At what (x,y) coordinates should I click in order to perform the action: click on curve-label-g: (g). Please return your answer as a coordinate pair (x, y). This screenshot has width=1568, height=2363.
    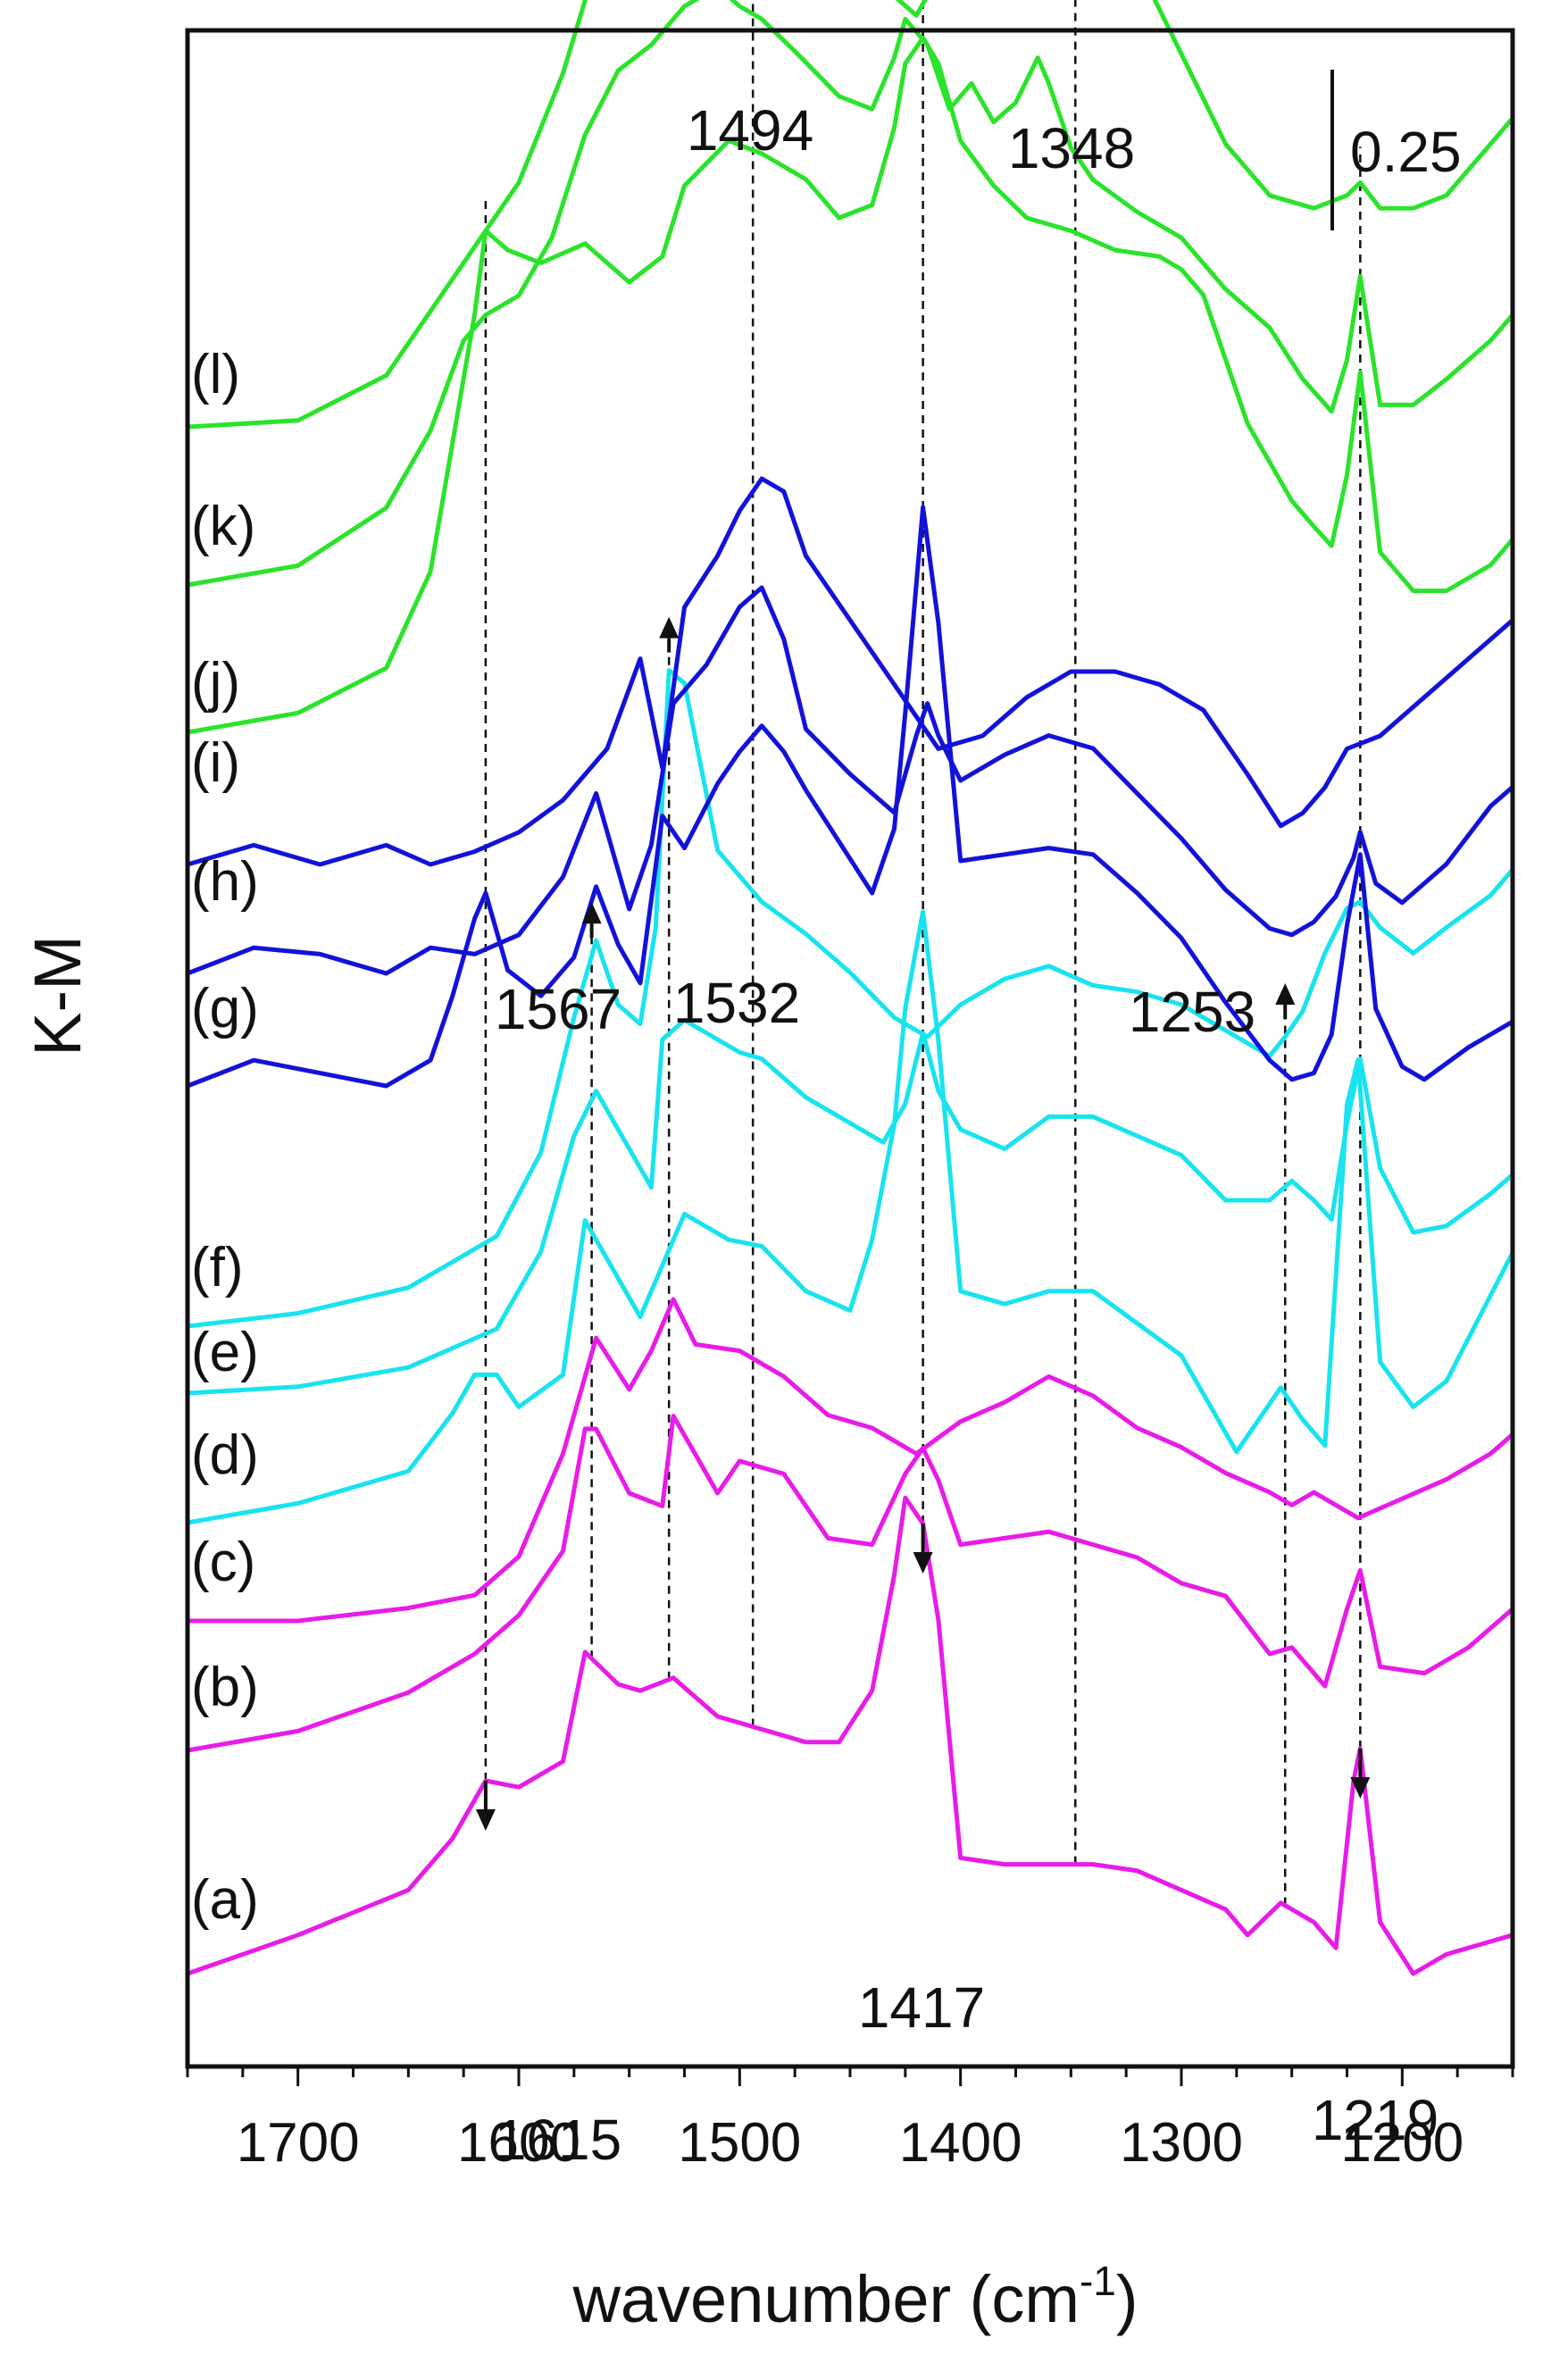
    Looking at the image, I should click on (225, 1009).